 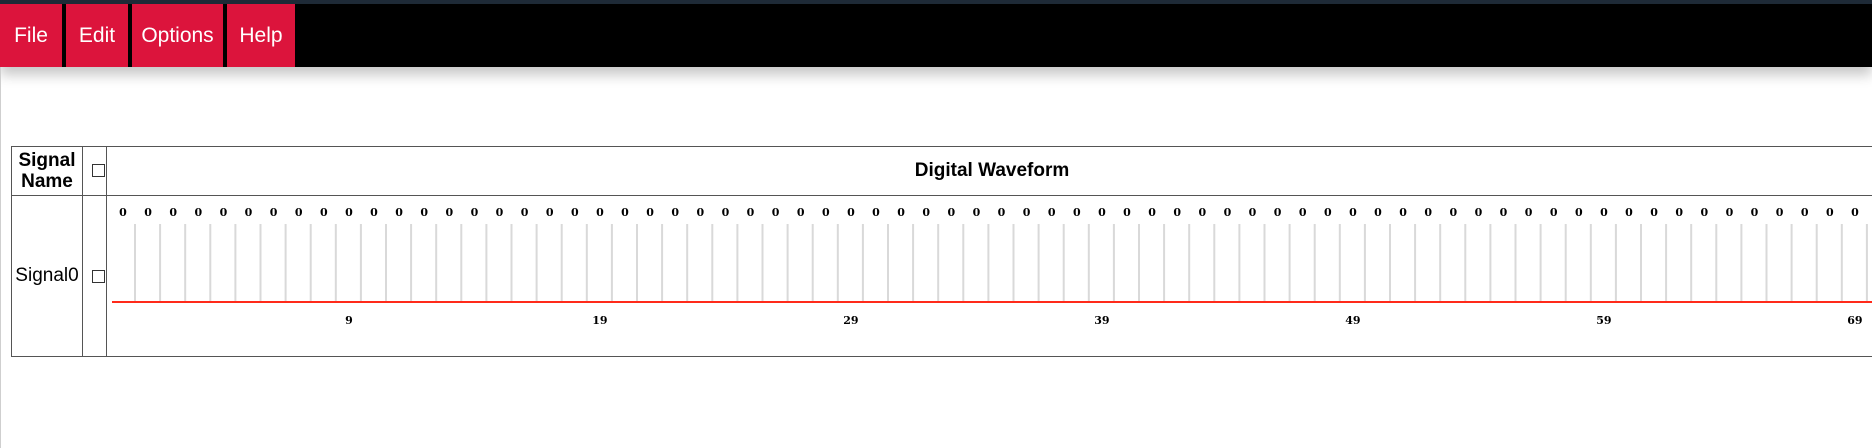 I want to click on time-tick-label: 9, so click(x=349, y=320).